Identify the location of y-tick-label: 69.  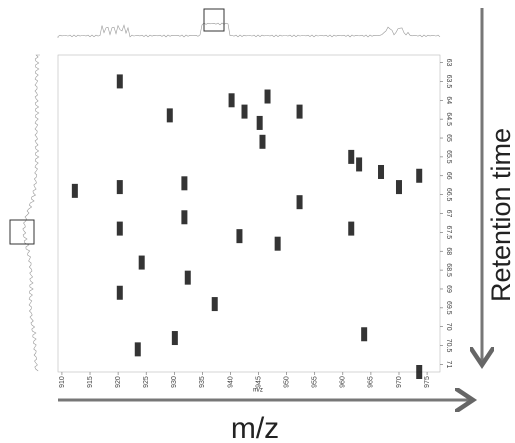
(448, 289).